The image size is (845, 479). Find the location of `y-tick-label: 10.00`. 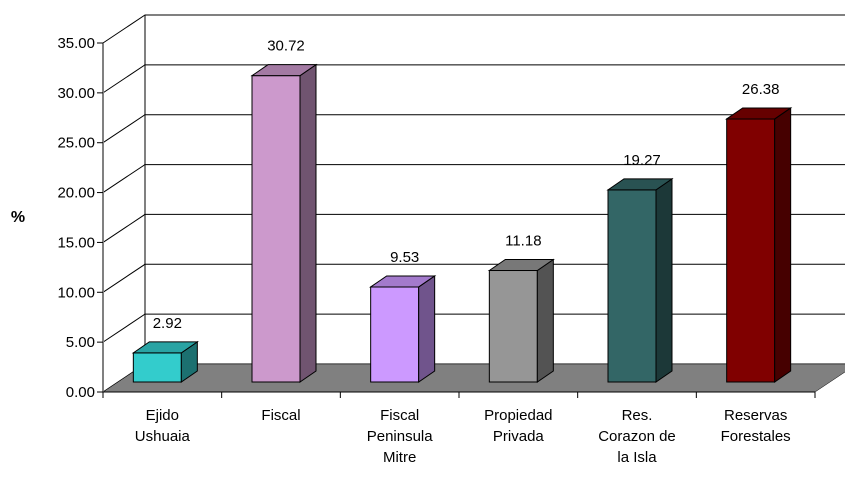

y-tick-label: 10.00 is located at coordinates (76, 292).